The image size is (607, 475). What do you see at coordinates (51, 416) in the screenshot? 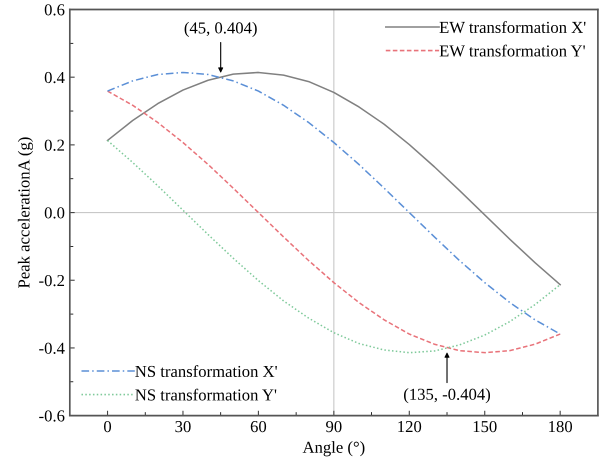
I see `y-tick-label: -0.6` at bounding box center [51, 416].